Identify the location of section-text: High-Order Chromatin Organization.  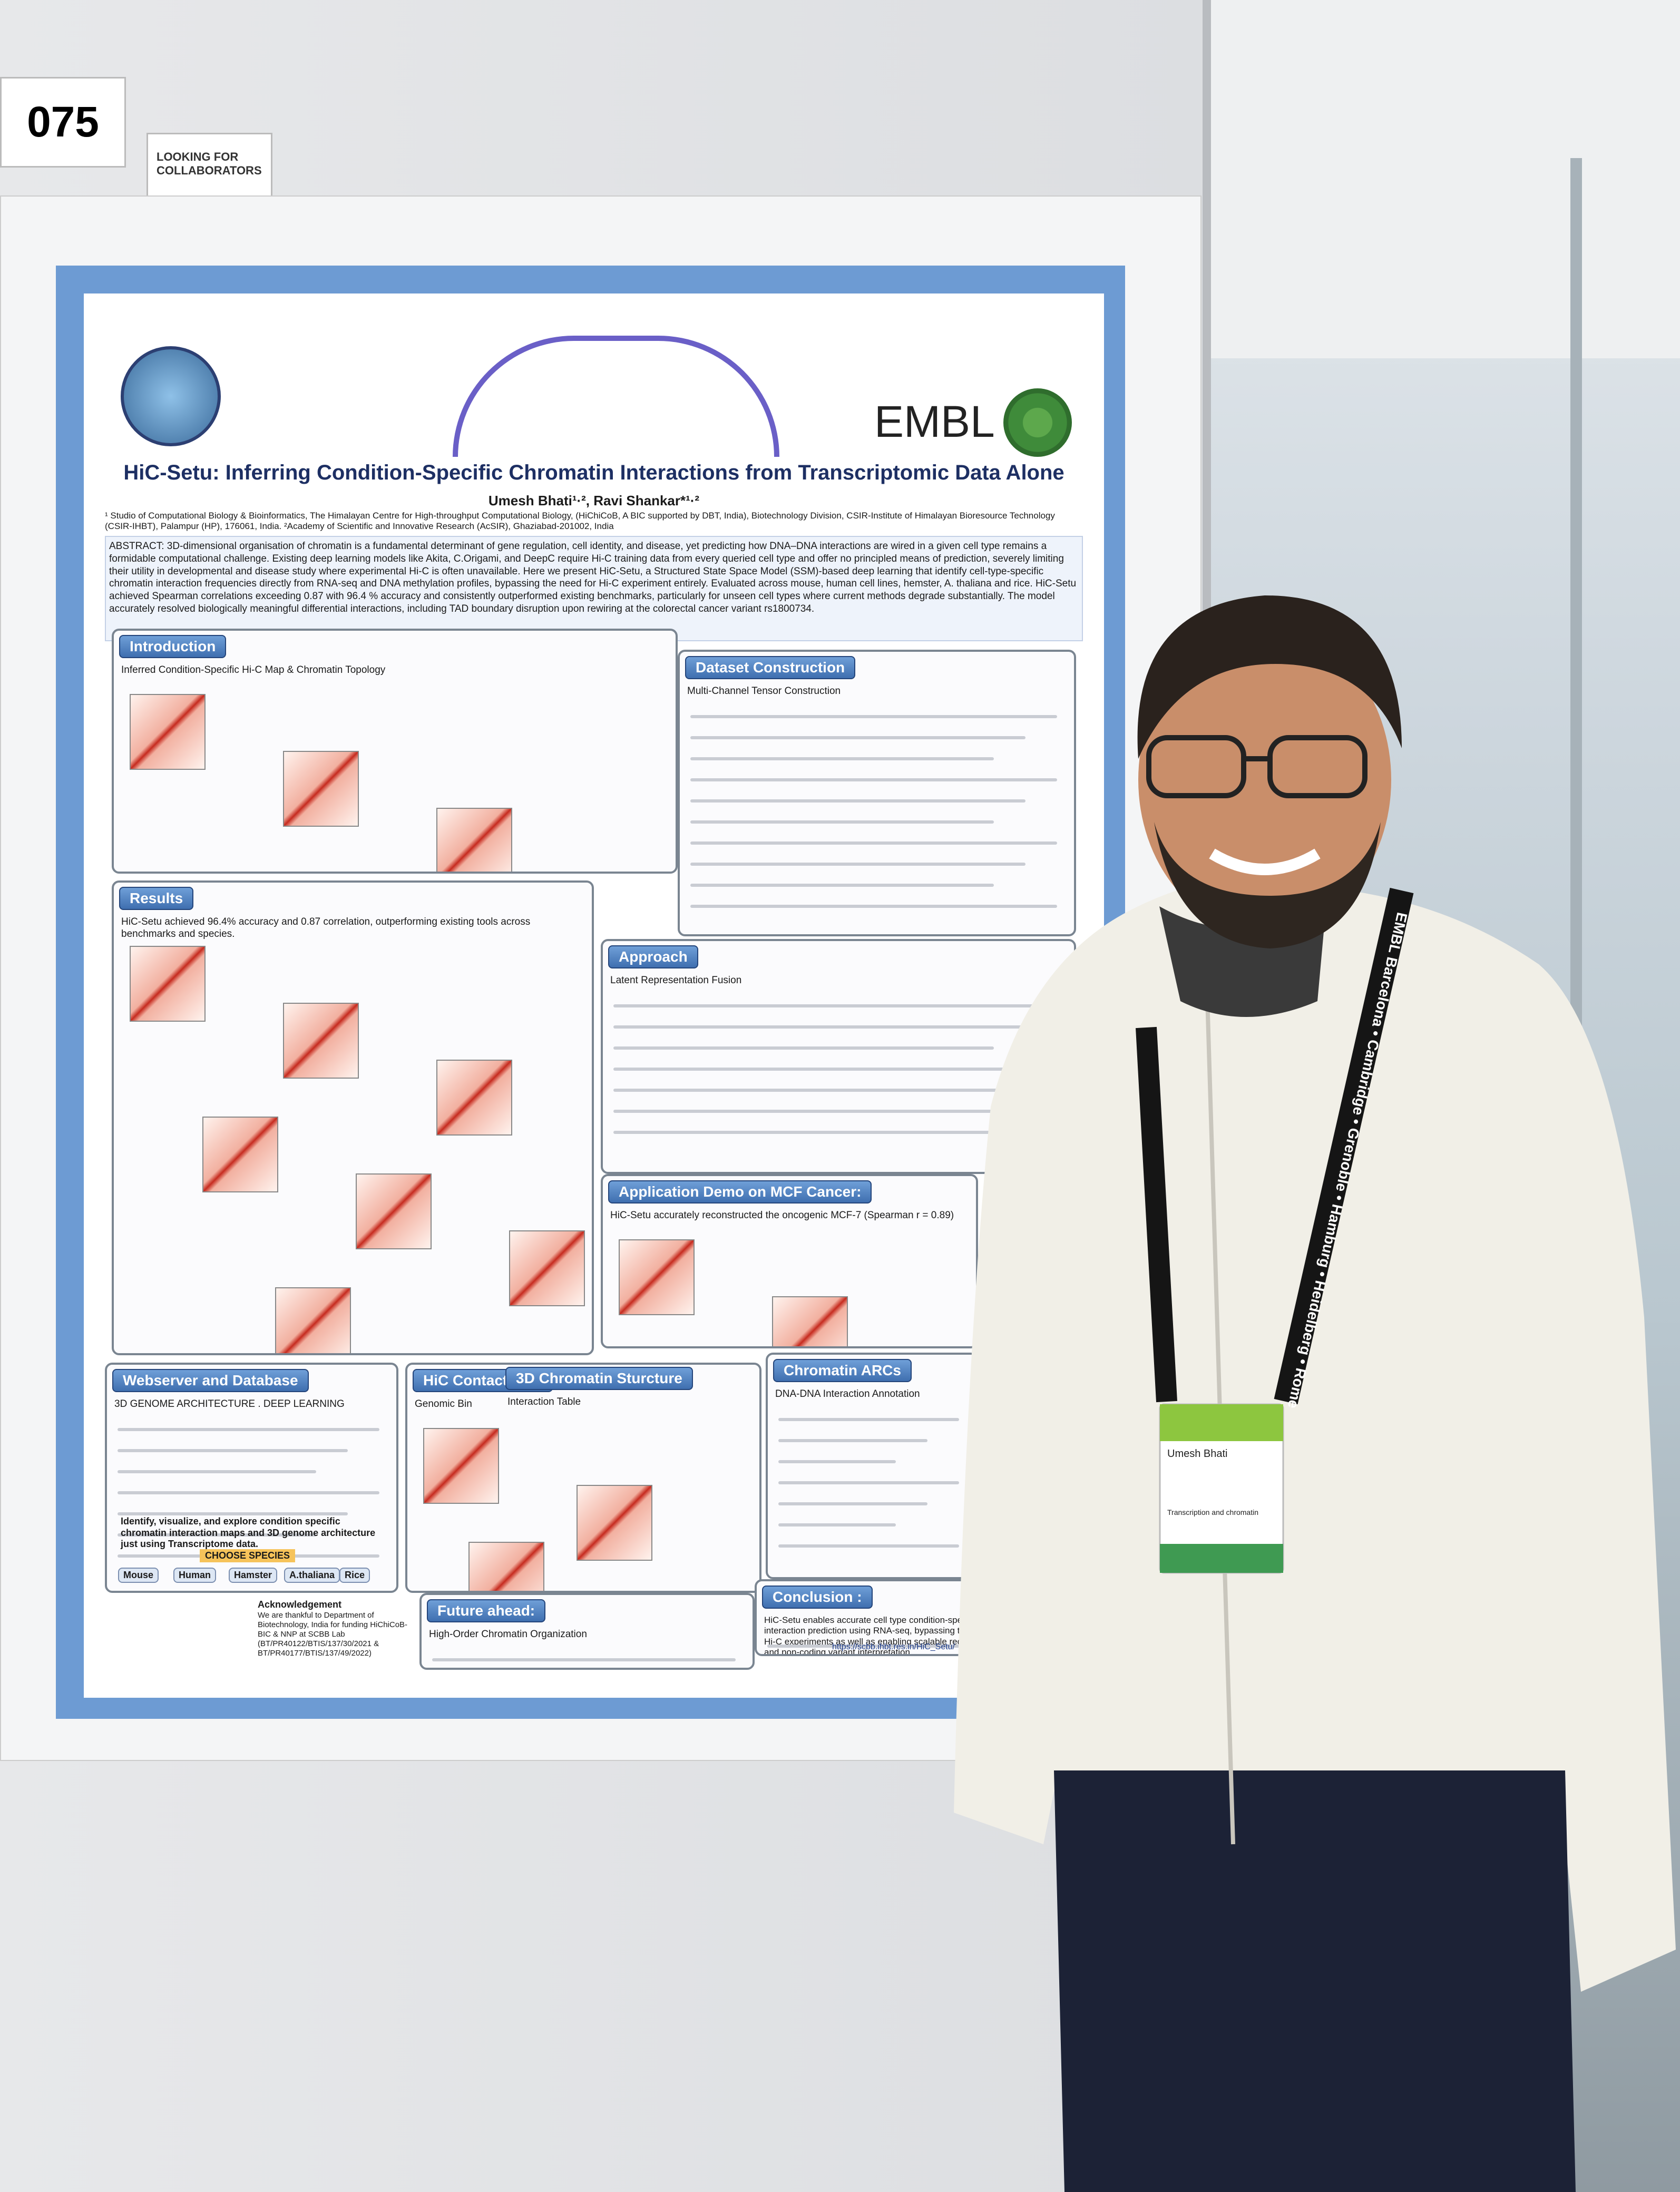
(508, 1634).